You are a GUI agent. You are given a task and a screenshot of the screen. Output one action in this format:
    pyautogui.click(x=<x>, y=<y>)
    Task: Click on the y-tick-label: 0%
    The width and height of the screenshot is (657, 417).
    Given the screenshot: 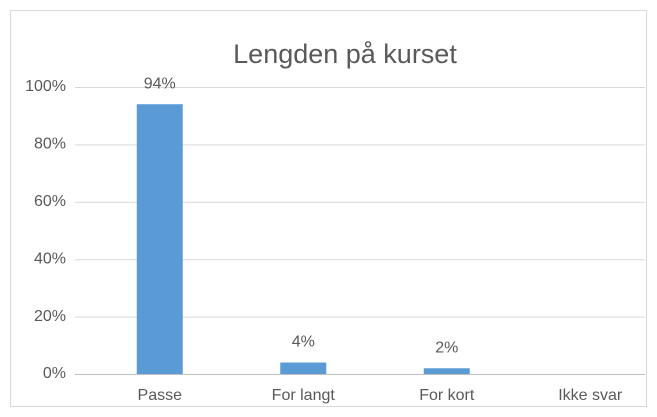 What is the action you would take?
    pyautogui.click(x=54, y=373)
    